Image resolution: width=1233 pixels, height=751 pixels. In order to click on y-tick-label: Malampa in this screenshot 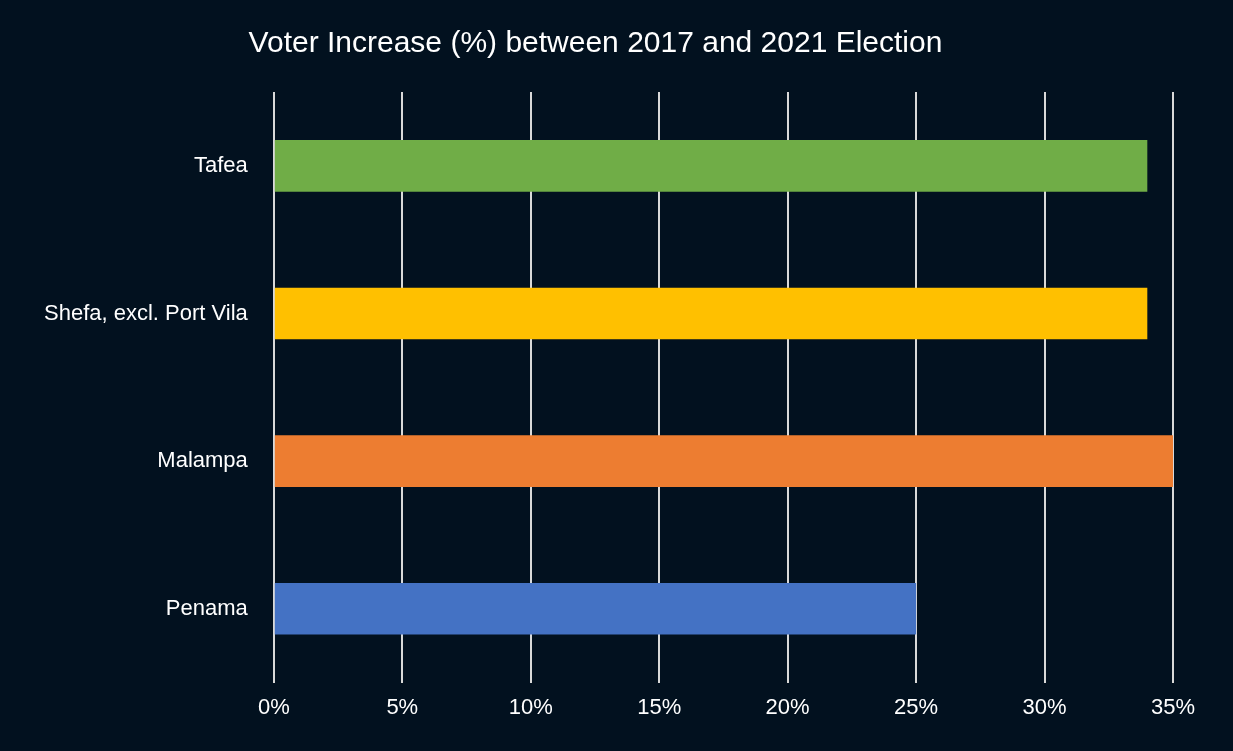, I will do `click(203, 460)`.